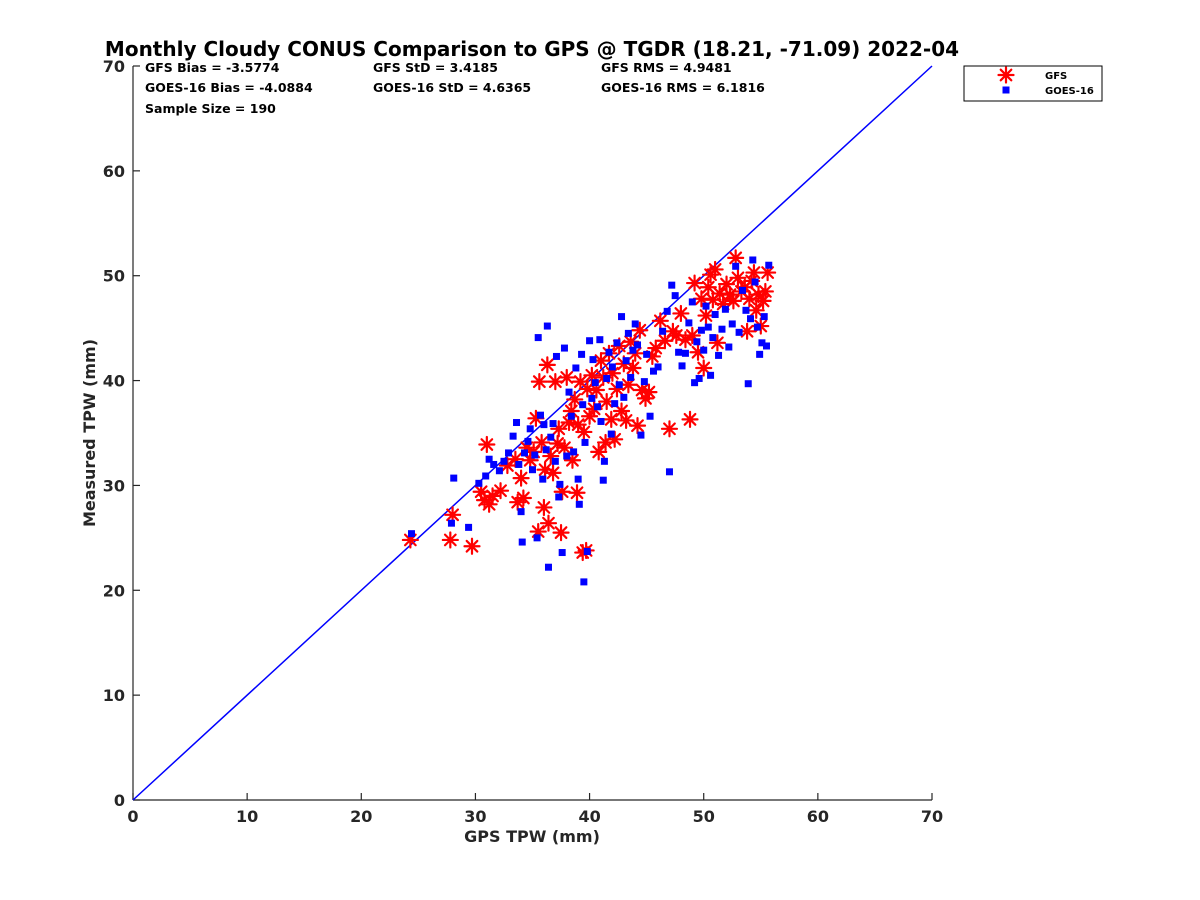  What do you see at coordinates (212, 67) in the screenshot?
I see `gfs-bias-text: GFS Bias = -3.5774` at bounding box center [212, 67].